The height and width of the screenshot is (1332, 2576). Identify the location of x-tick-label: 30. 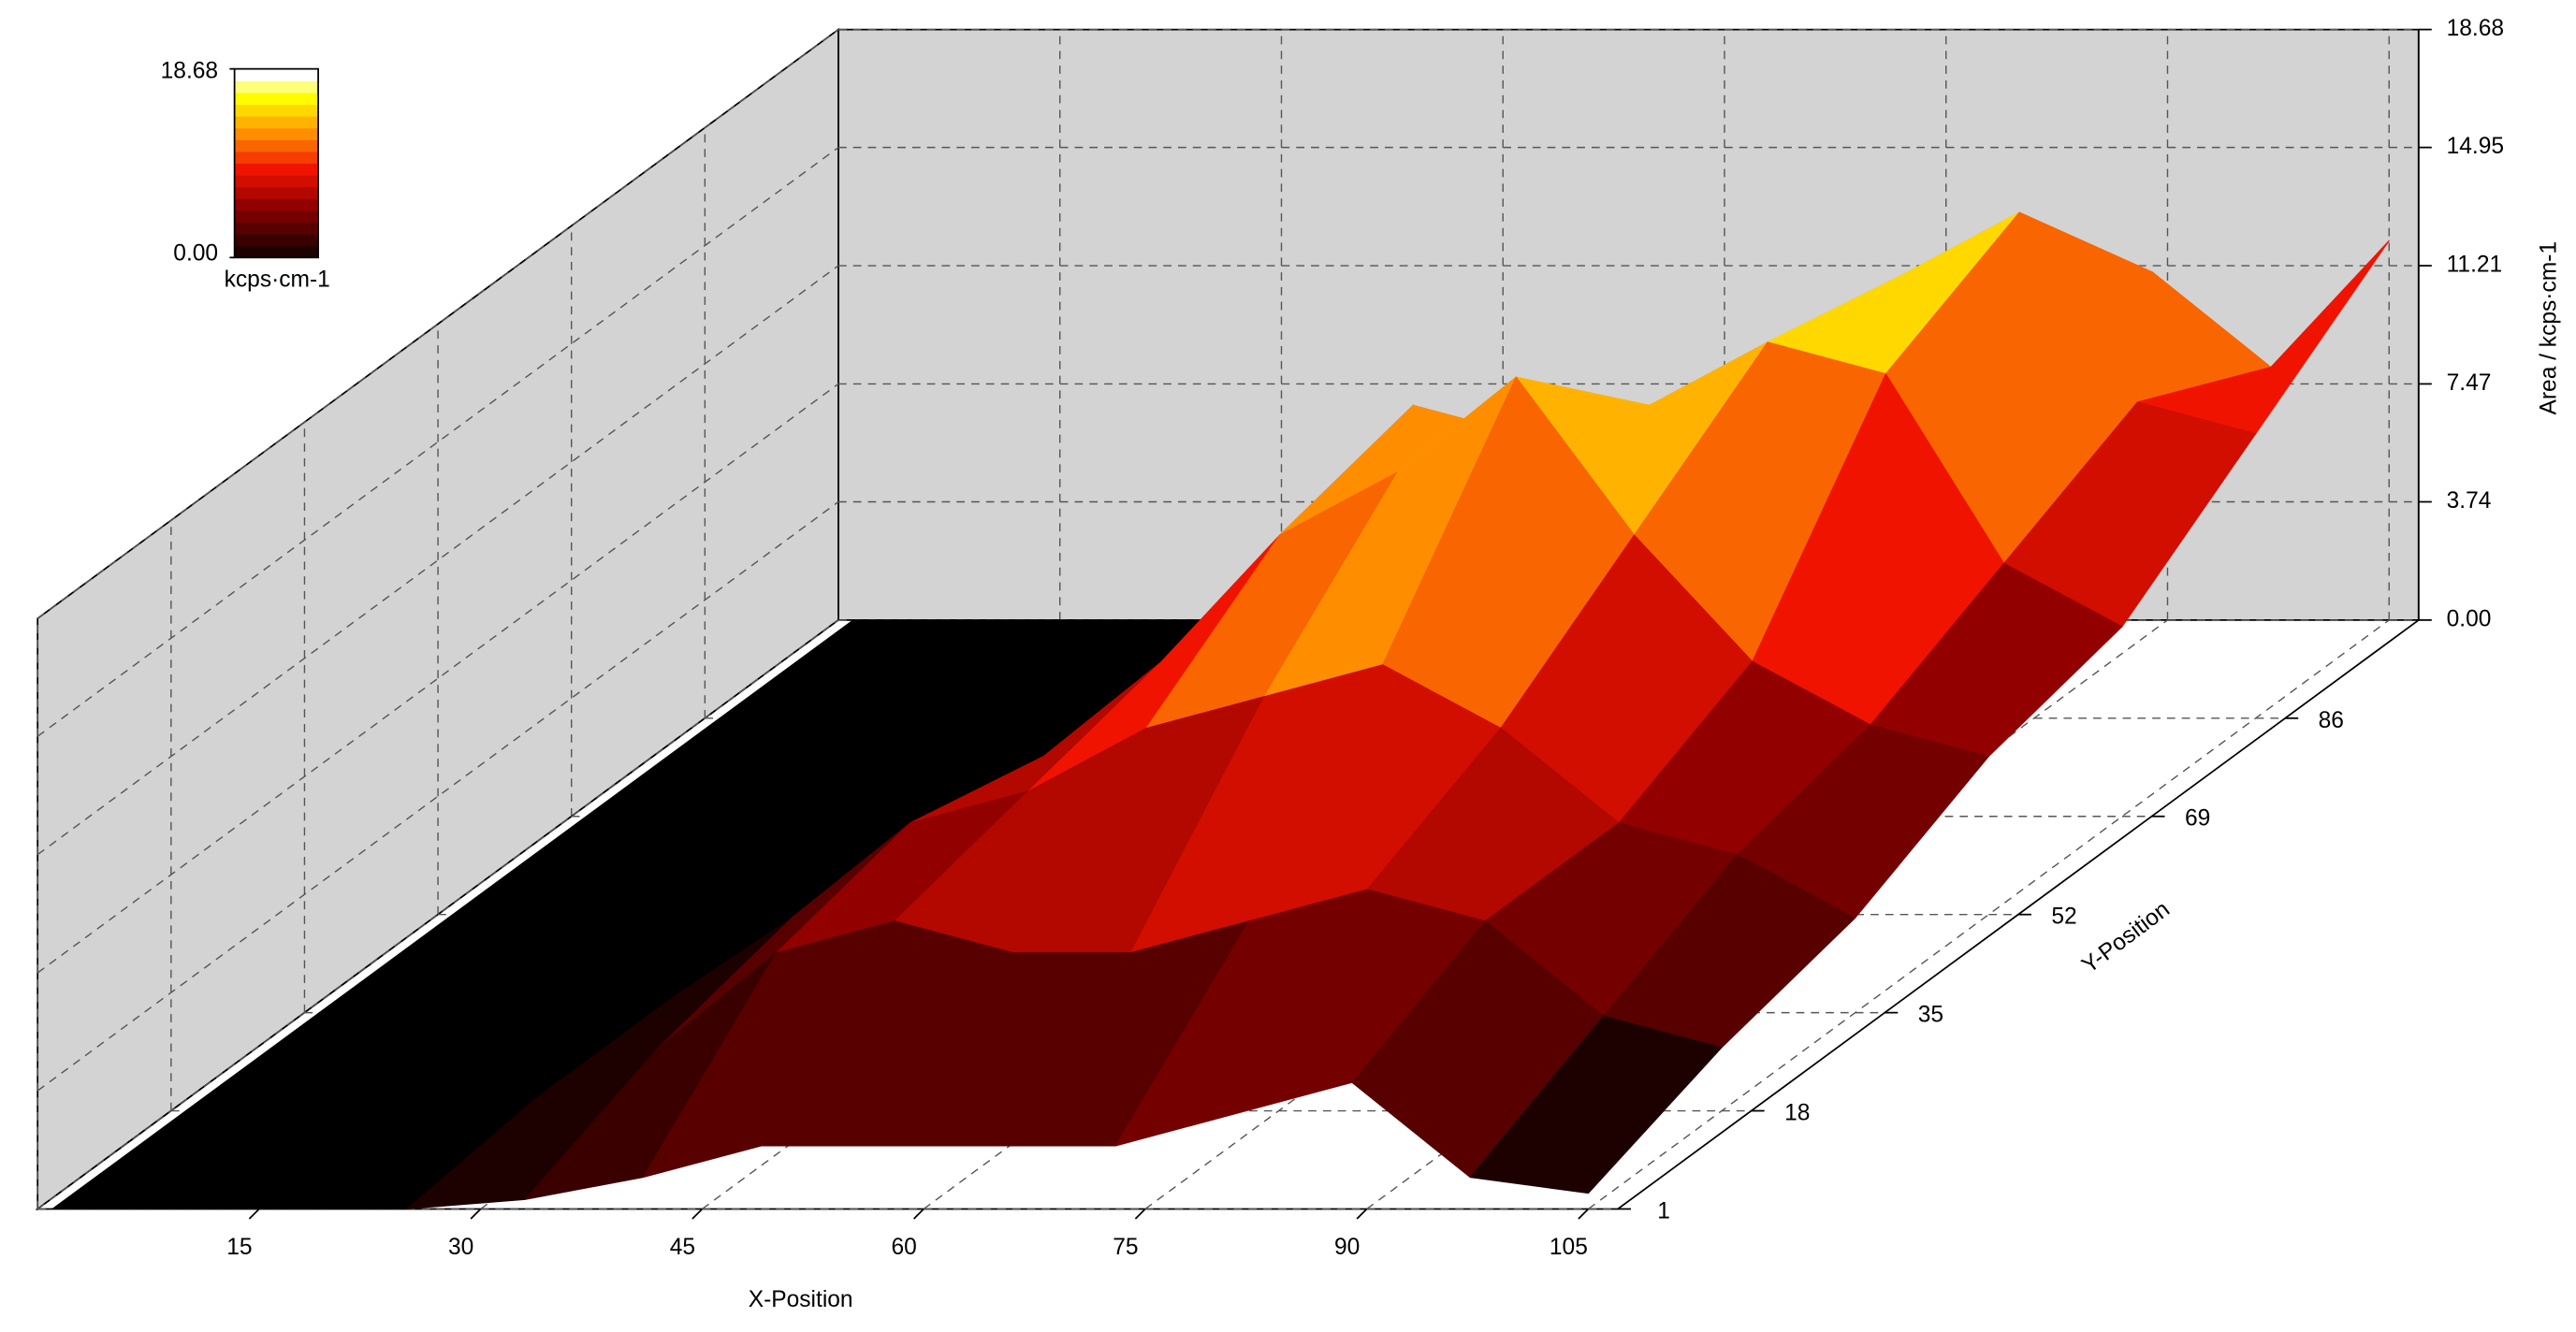
(460, 1248).